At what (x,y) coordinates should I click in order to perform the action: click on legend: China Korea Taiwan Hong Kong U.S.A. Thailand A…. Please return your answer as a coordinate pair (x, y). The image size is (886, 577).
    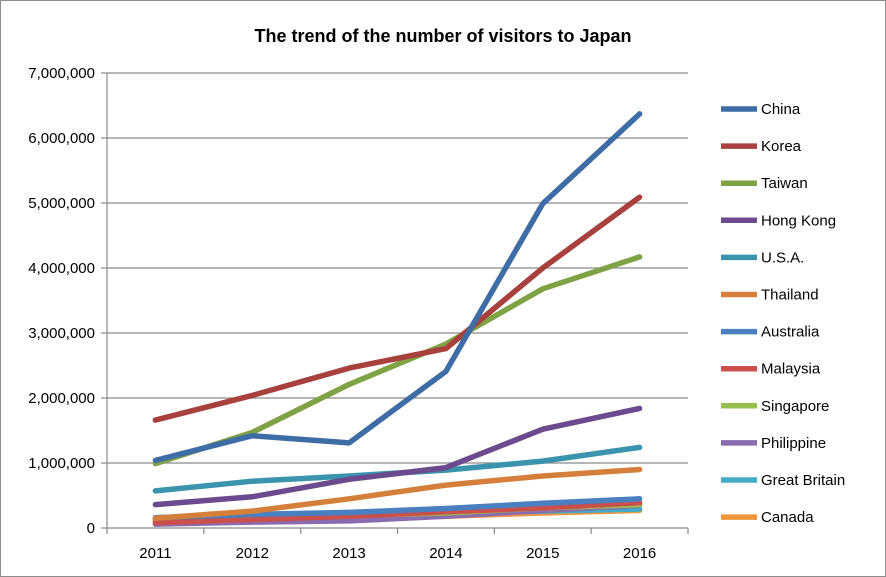
    Looking at the image, I should click on (783, 313).